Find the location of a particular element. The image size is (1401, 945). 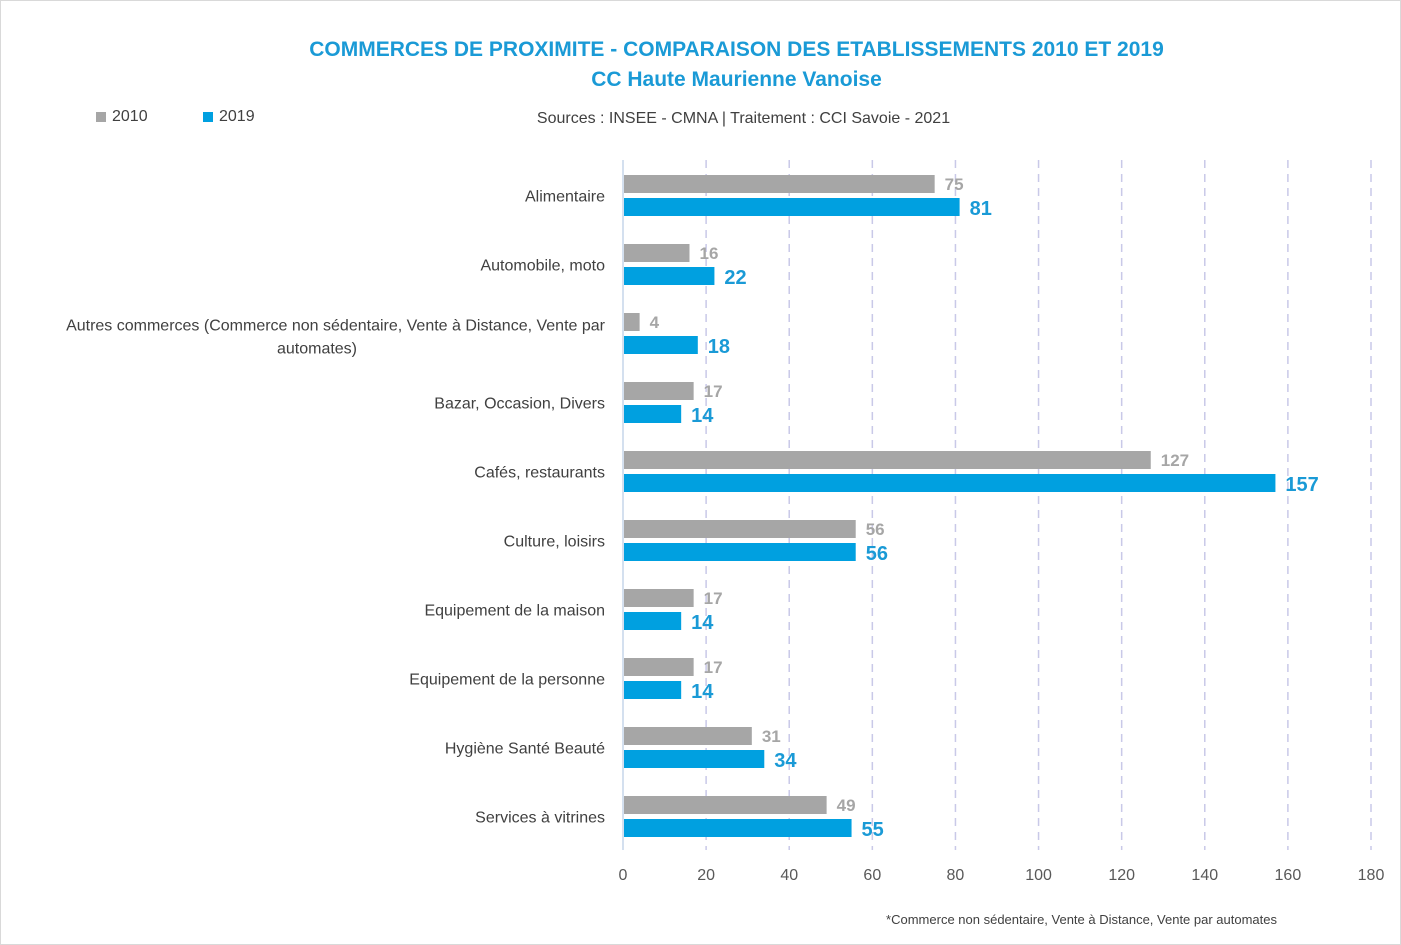

data-label-2019-6: 14 is located at coordinates (702, 623).